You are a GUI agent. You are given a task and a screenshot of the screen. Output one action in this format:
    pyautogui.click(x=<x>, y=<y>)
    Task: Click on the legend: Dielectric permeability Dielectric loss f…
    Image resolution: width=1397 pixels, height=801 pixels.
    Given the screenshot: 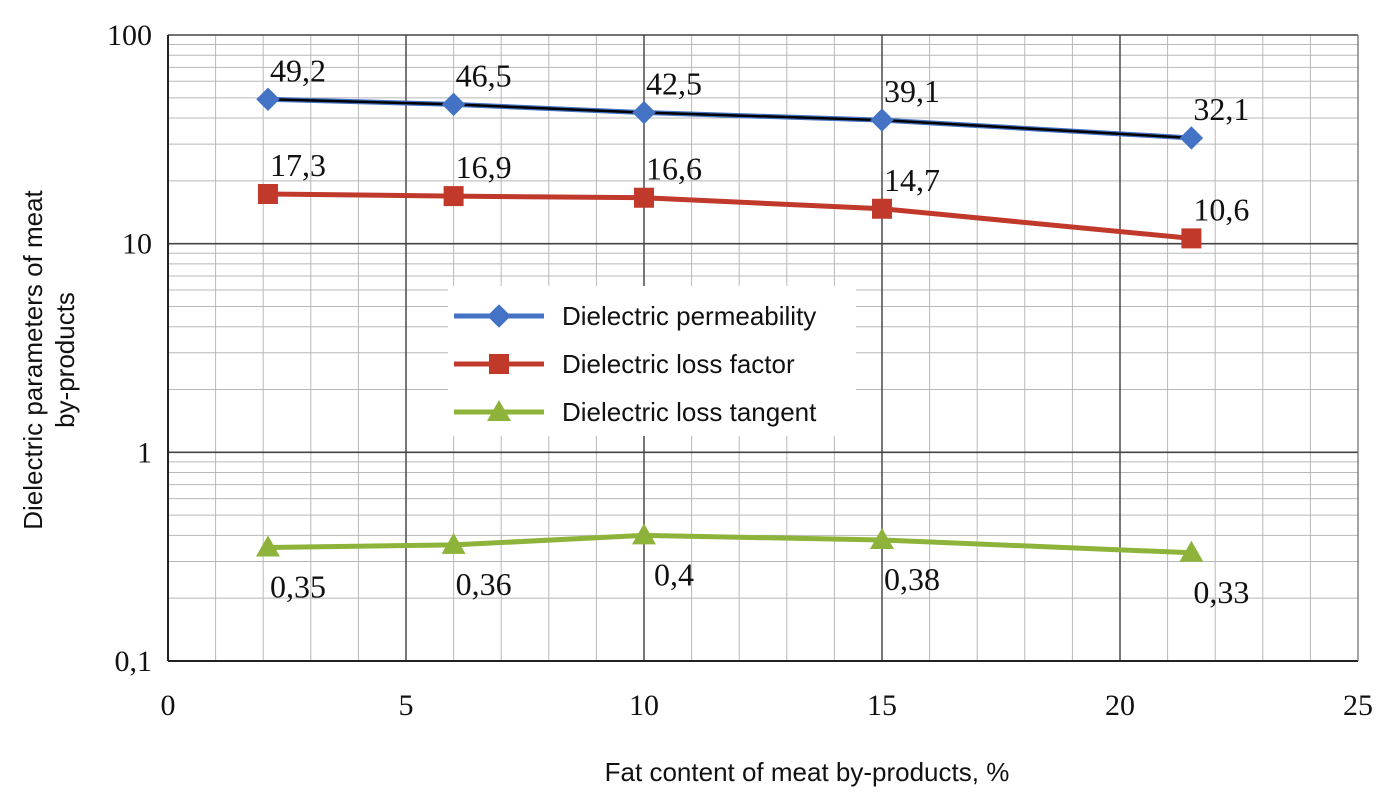 What is the action you would take?
    pyautogui.click(x=652, y=361)
    